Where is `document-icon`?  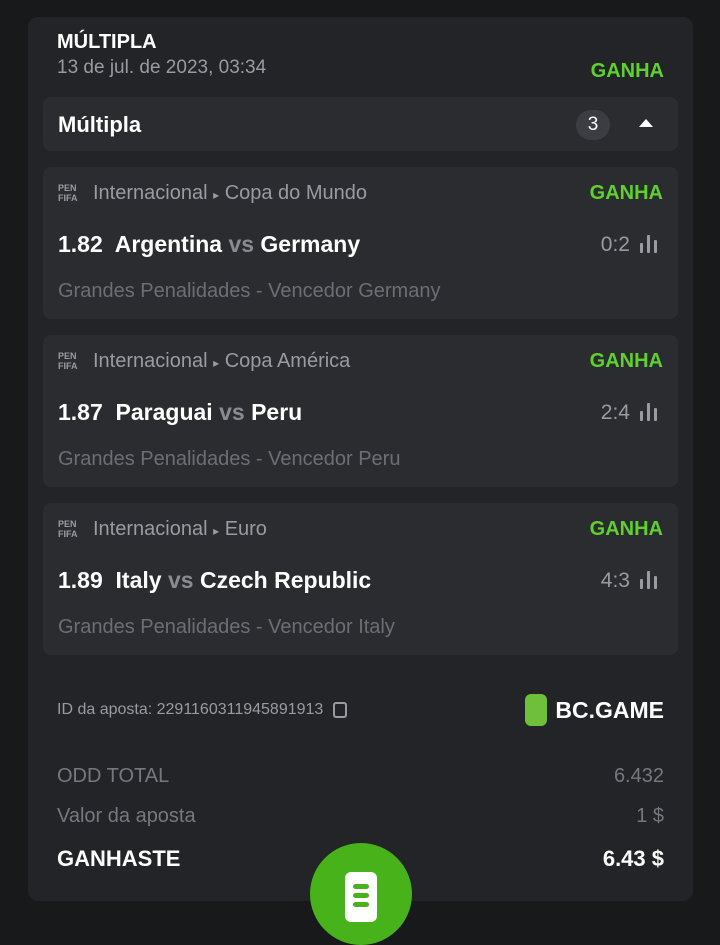 document-icon is located at coordinates (361, 897).